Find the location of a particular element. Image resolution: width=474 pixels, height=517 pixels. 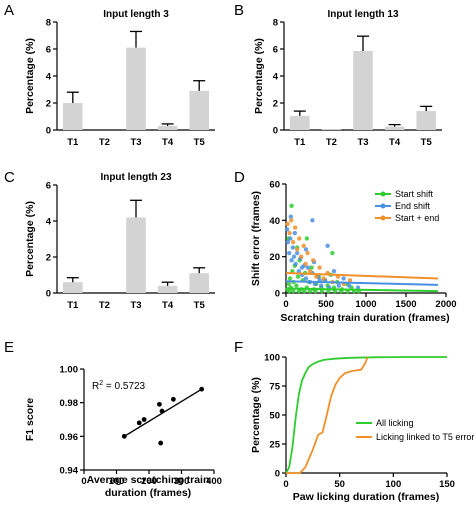

y-tick-label: 0.98 is located at coordinates (69, 403).